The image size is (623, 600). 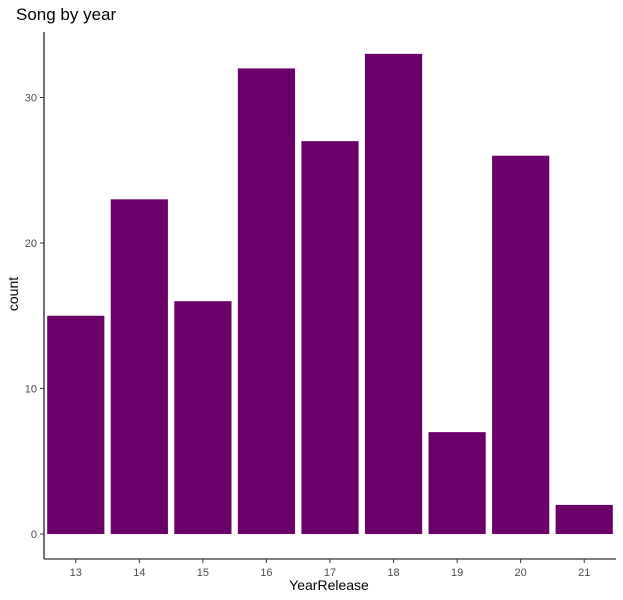 What do you see at coordinates (31, 390) in the screenshot?
I see `y-tick-label-10: 10` at bounding box center [31, 390].